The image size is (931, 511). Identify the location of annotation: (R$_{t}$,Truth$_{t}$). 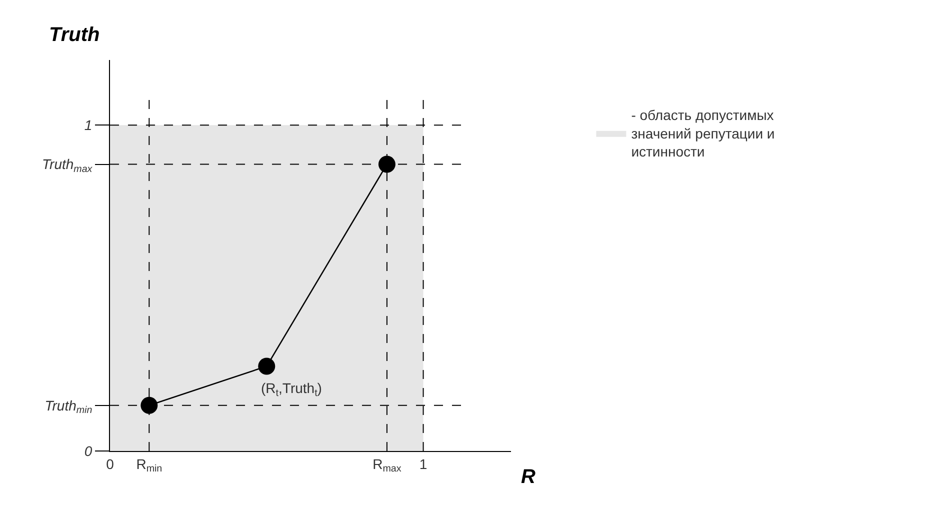
(291, 389).